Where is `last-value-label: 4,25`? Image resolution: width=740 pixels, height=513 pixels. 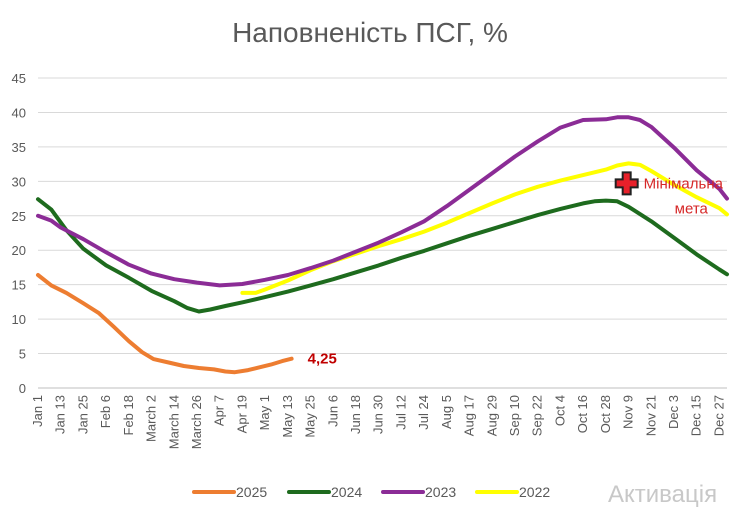
last-value-label: 4,25 is located at coordinates (322, 359).